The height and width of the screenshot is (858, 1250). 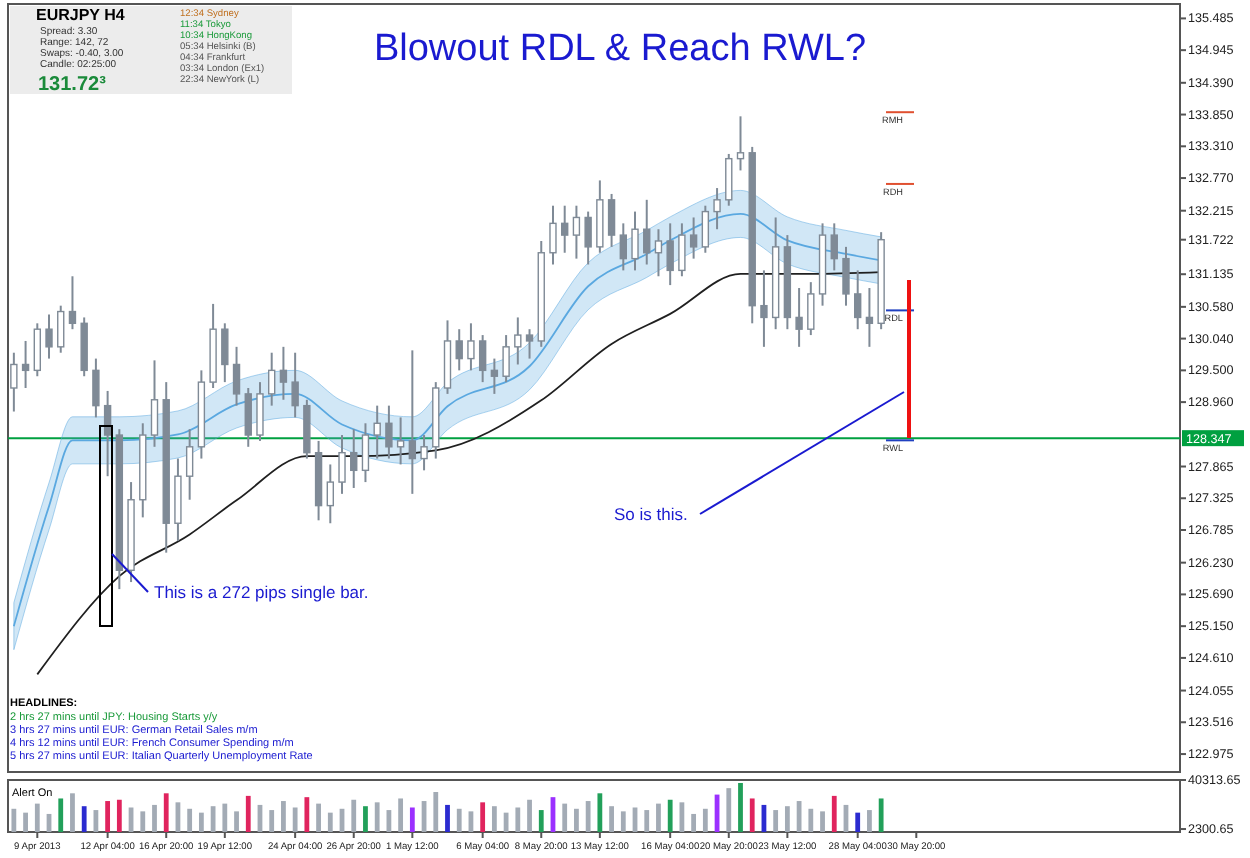 I want to click on text: Blowout RDL & Reach RWL?, so click(x=620, y=49).